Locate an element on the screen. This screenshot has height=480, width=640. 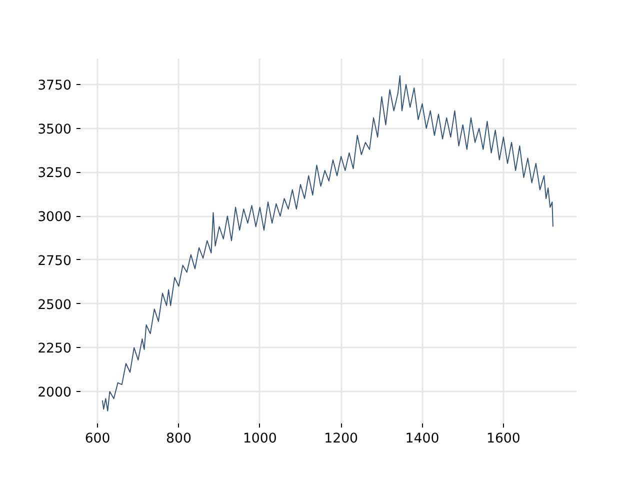
y-tick-label: 2500 is located at coordinates (55, 305).